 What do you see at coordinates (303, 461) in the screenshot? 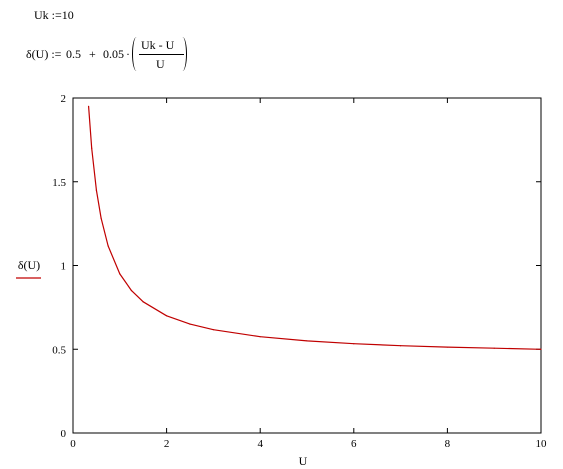
I see `x-axis-label: U` at bounding box center [303, 461].